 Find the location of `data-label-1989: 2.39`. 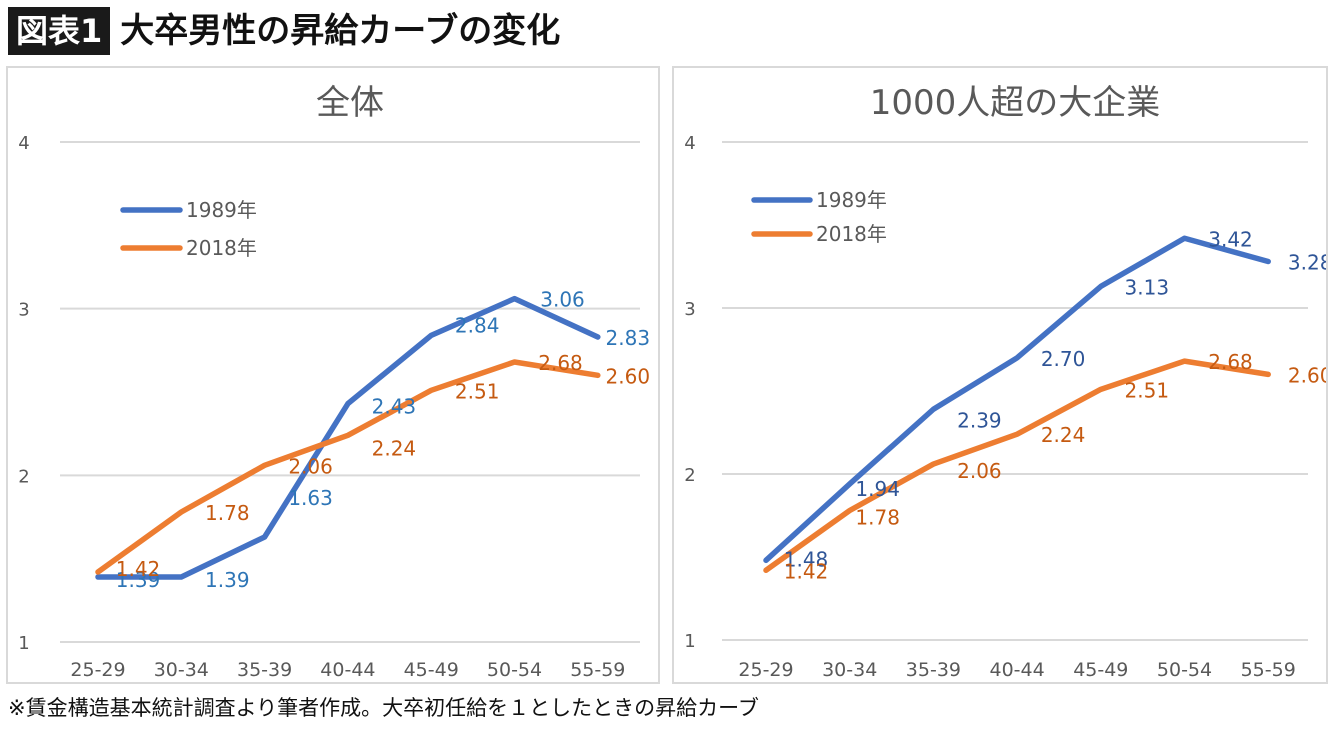

data-label-1989: 2.39 is located at coordinates (979, 420).